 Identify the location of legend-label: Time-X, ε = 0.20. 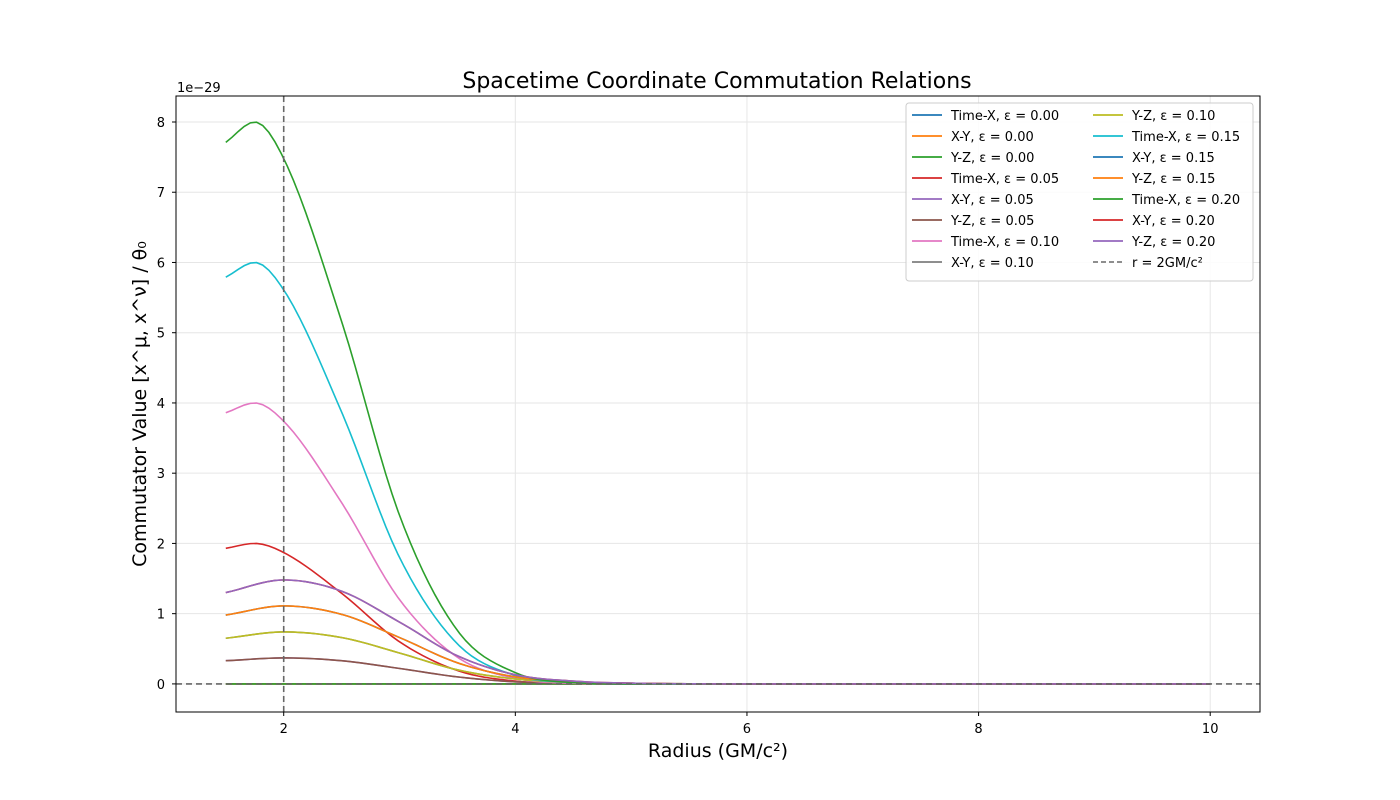
(1185, 200).